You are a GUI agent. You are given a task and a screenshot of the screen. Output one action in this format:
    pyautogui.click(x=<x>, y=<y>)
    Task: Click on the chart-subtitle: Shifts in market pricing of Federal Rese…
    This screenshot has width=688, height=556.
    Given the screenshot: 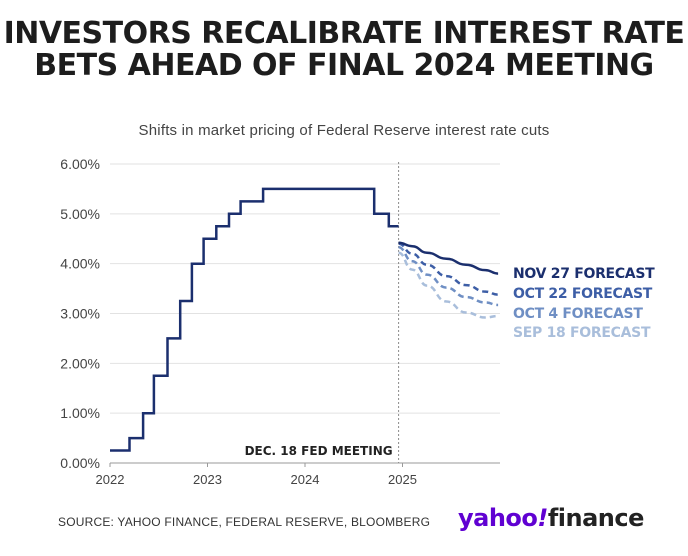 What is the action you would take?
    pyautogui.click(x=344, y=130)
    